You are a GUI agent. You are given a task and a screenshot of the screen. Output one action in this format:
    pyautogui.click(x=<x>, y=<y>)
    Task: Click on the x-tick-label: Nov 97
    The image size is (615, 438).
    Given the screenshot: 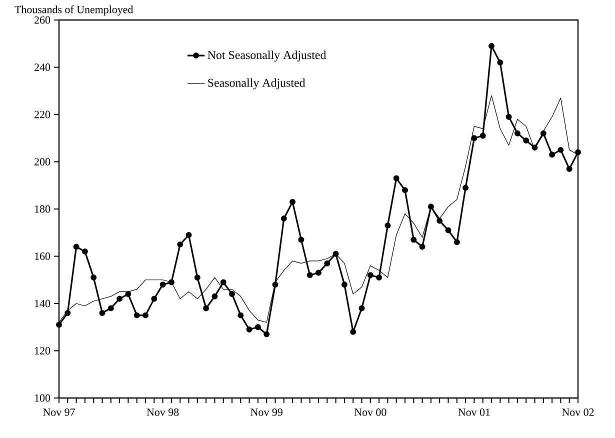 What is the action you would take?
    pyautogui.click(x=59, y=412)
    